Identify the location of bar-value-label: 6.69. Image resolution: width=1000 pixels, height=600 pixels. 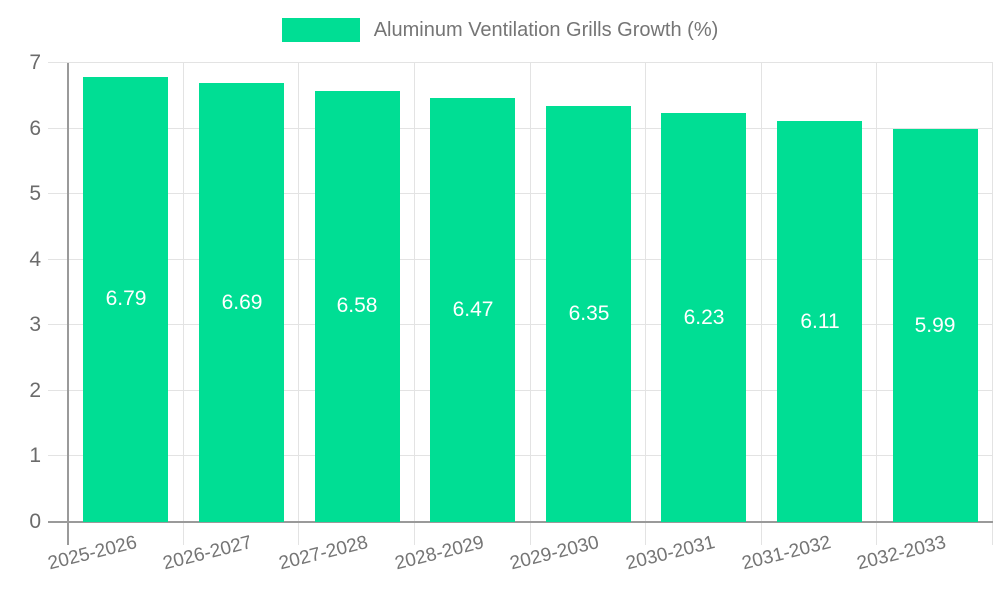
(242, 302).